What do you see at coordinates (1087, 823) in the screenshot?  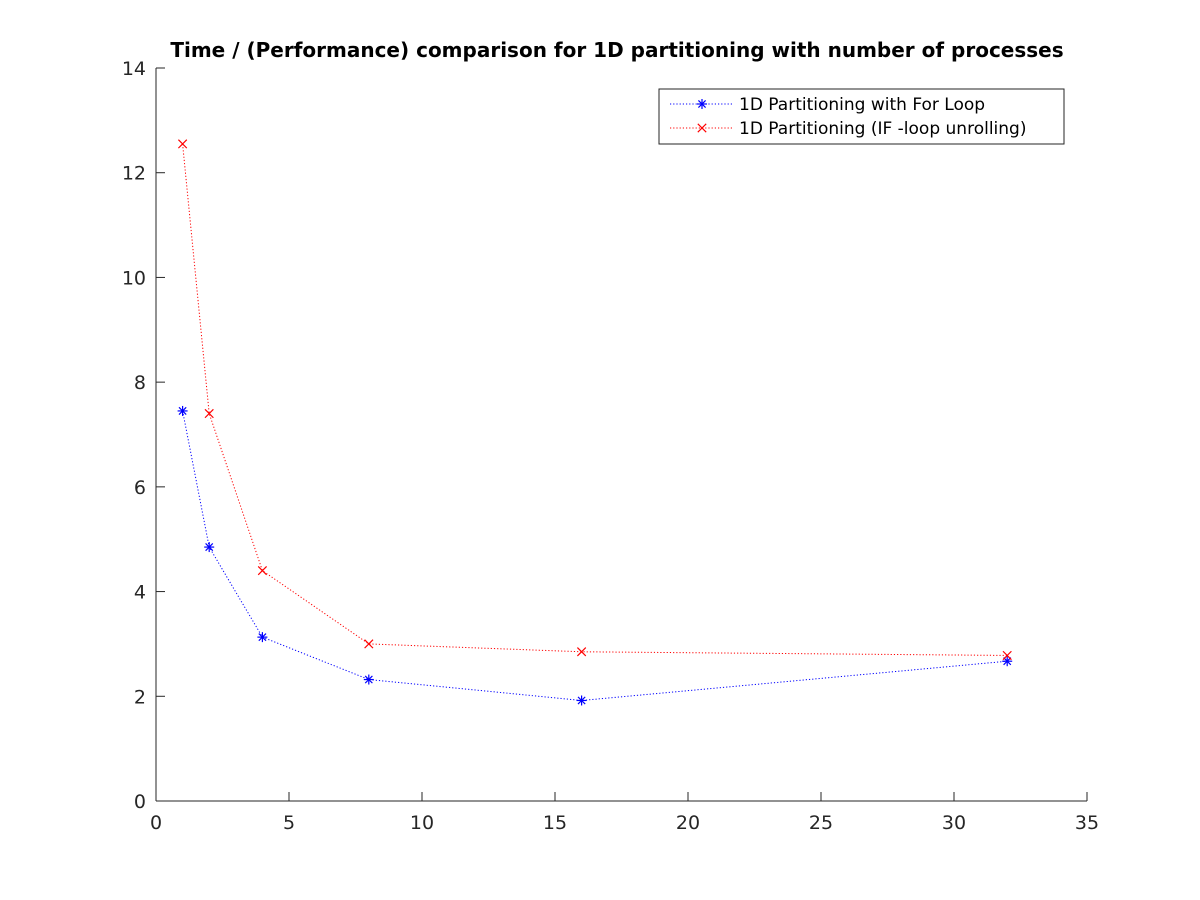 I see `x-tick-label: 35` at bounding box center [1087, 823].